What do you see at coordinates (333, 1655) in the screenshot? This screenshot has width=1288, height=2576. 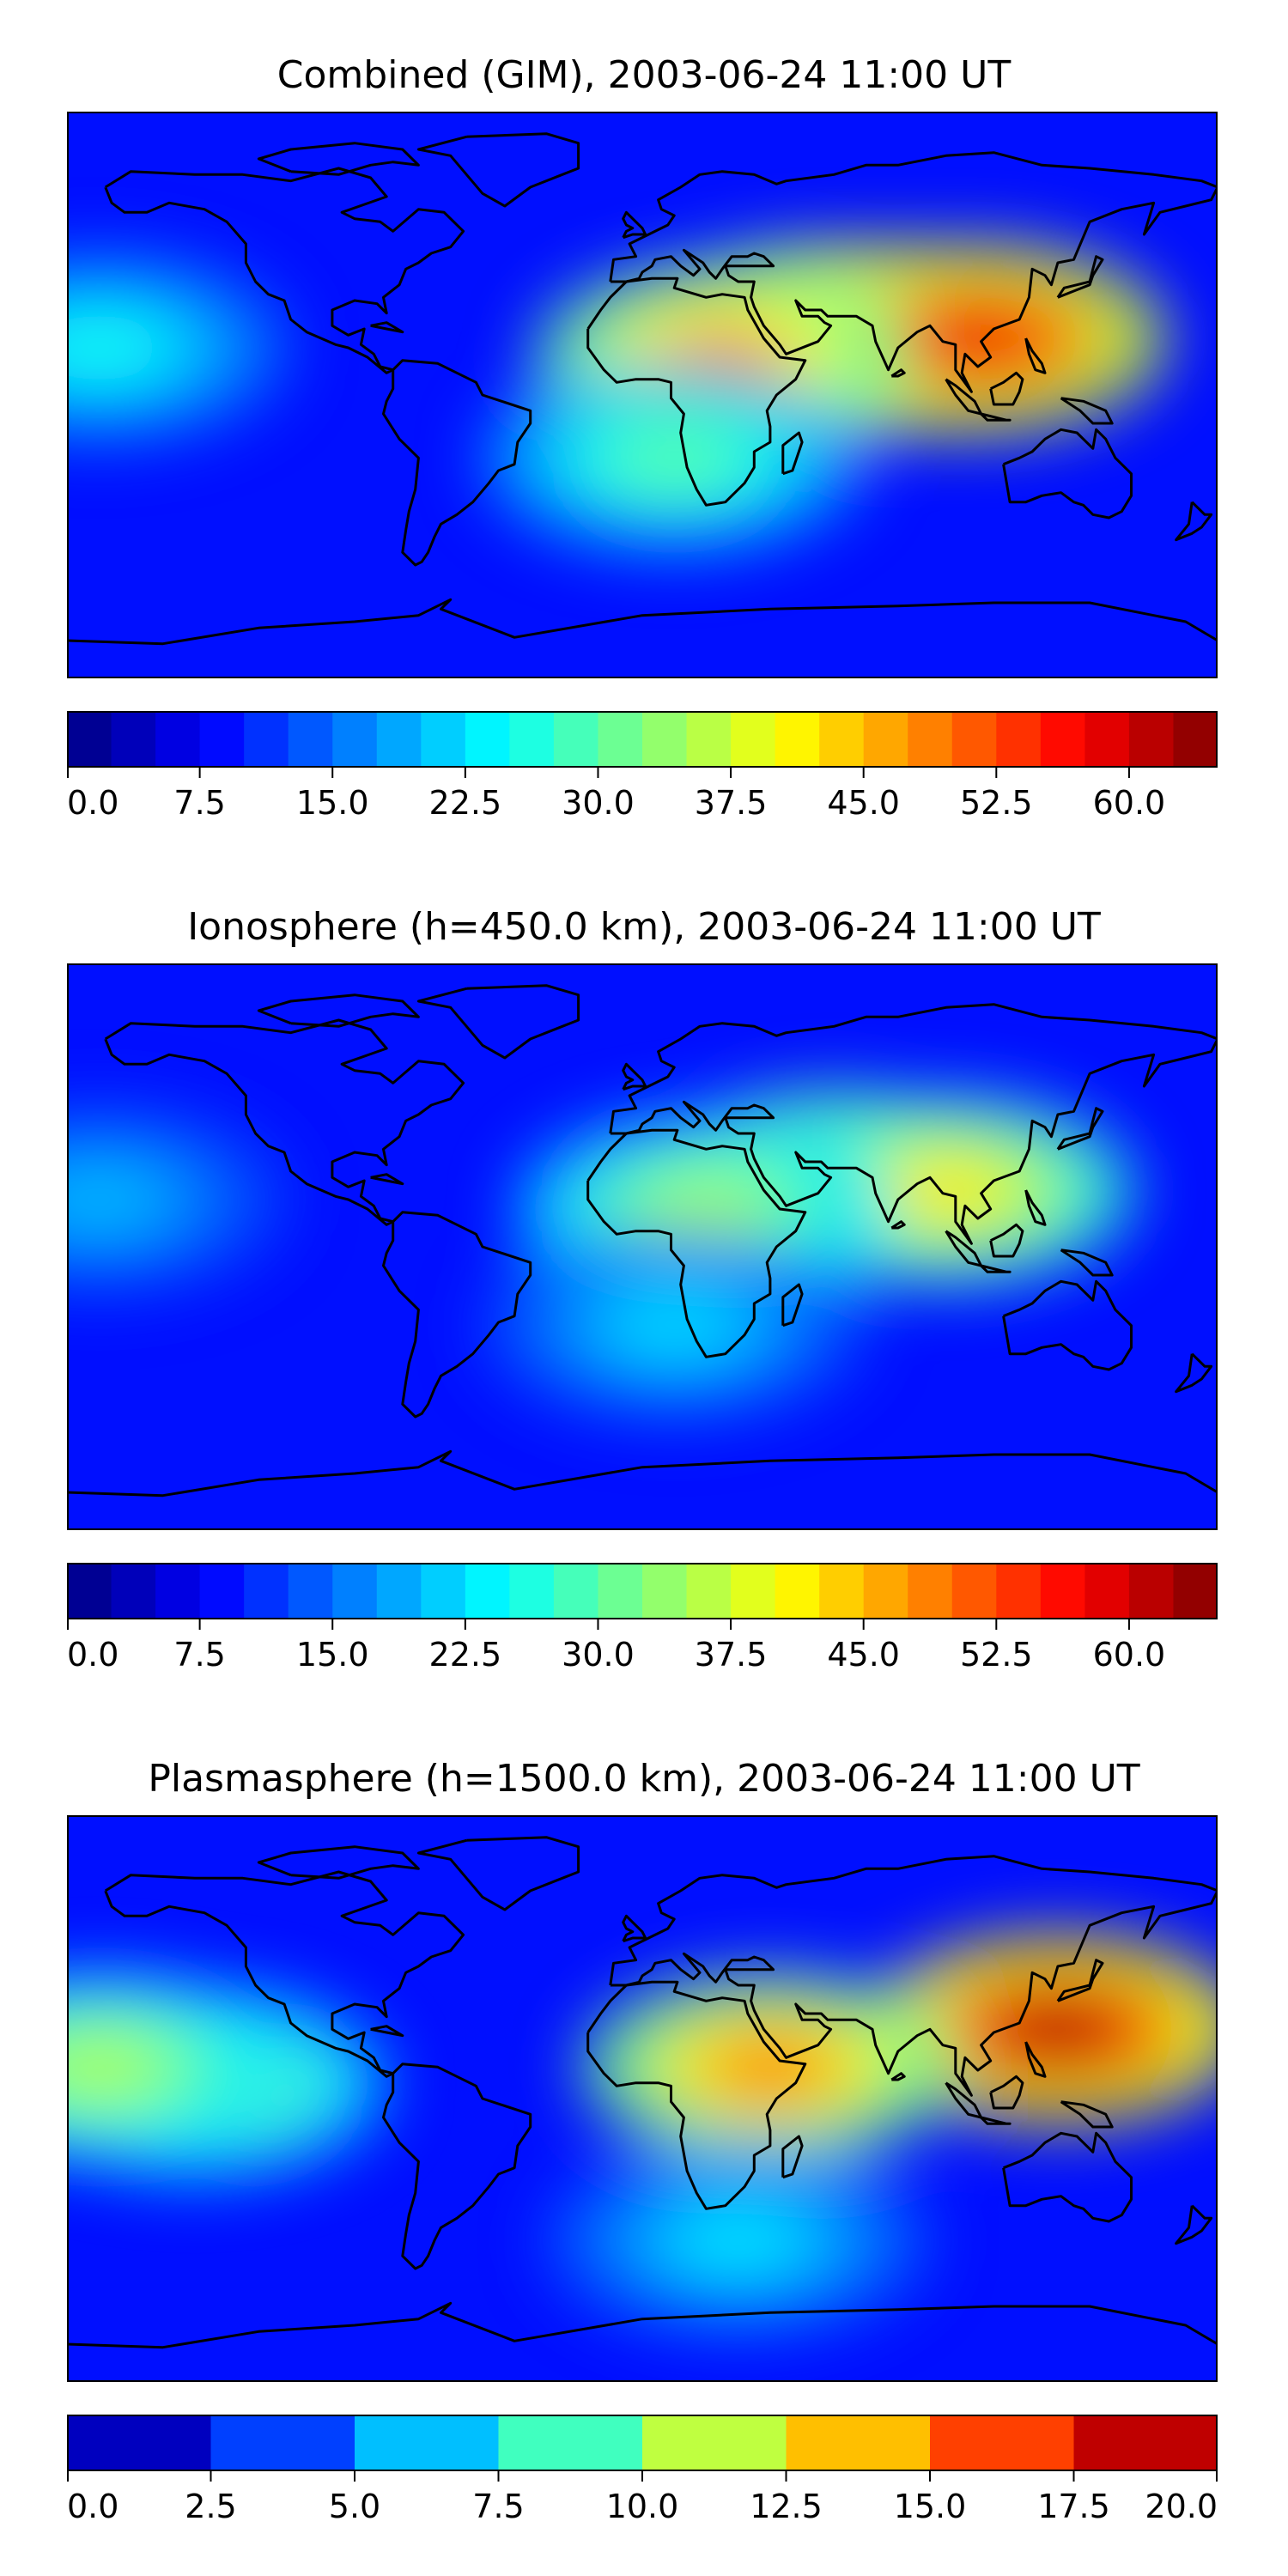 I see `colorbar-tick-label: 15.0` at bounding box center [333, 1655].